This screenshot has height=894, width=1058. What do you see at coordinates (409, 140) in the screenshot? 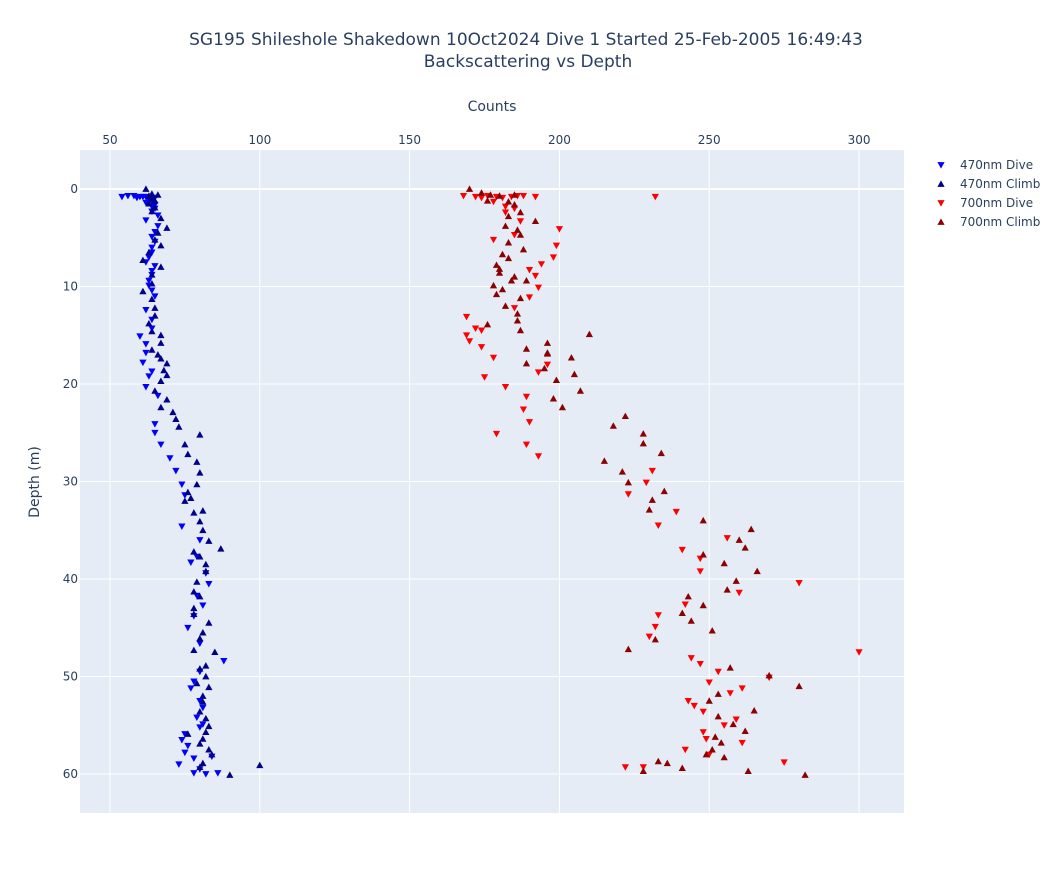
I see `x-tick-label: 150` at bounding box center [409, 140].